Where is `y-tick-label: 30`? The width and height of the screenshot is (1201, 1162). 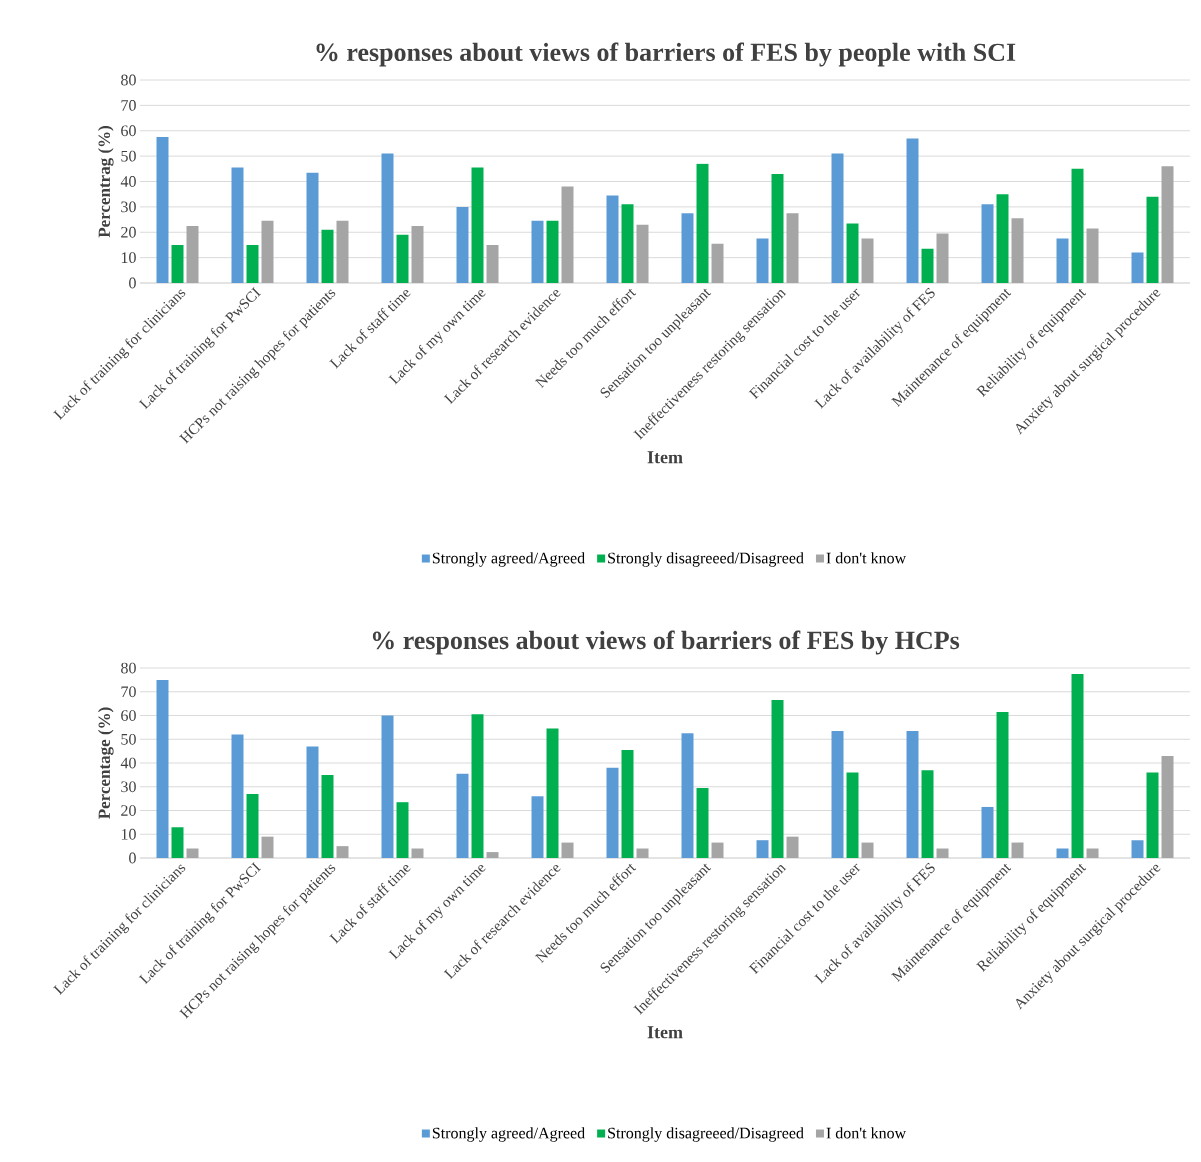
y-tick-label: 30 is located at coordinates (128, 787).